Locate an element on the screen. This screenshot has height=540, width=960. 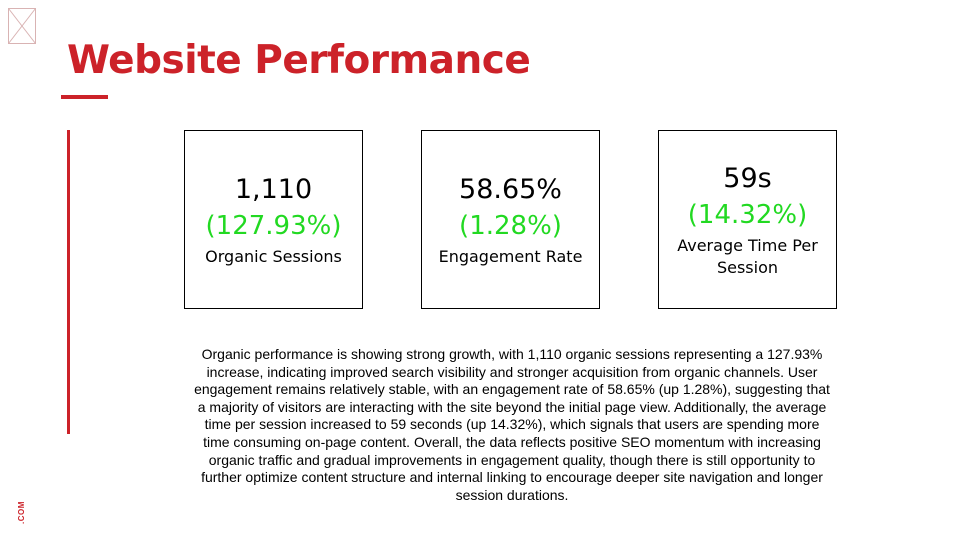
page-title: Website Performance is located at coordinates (299, 60).